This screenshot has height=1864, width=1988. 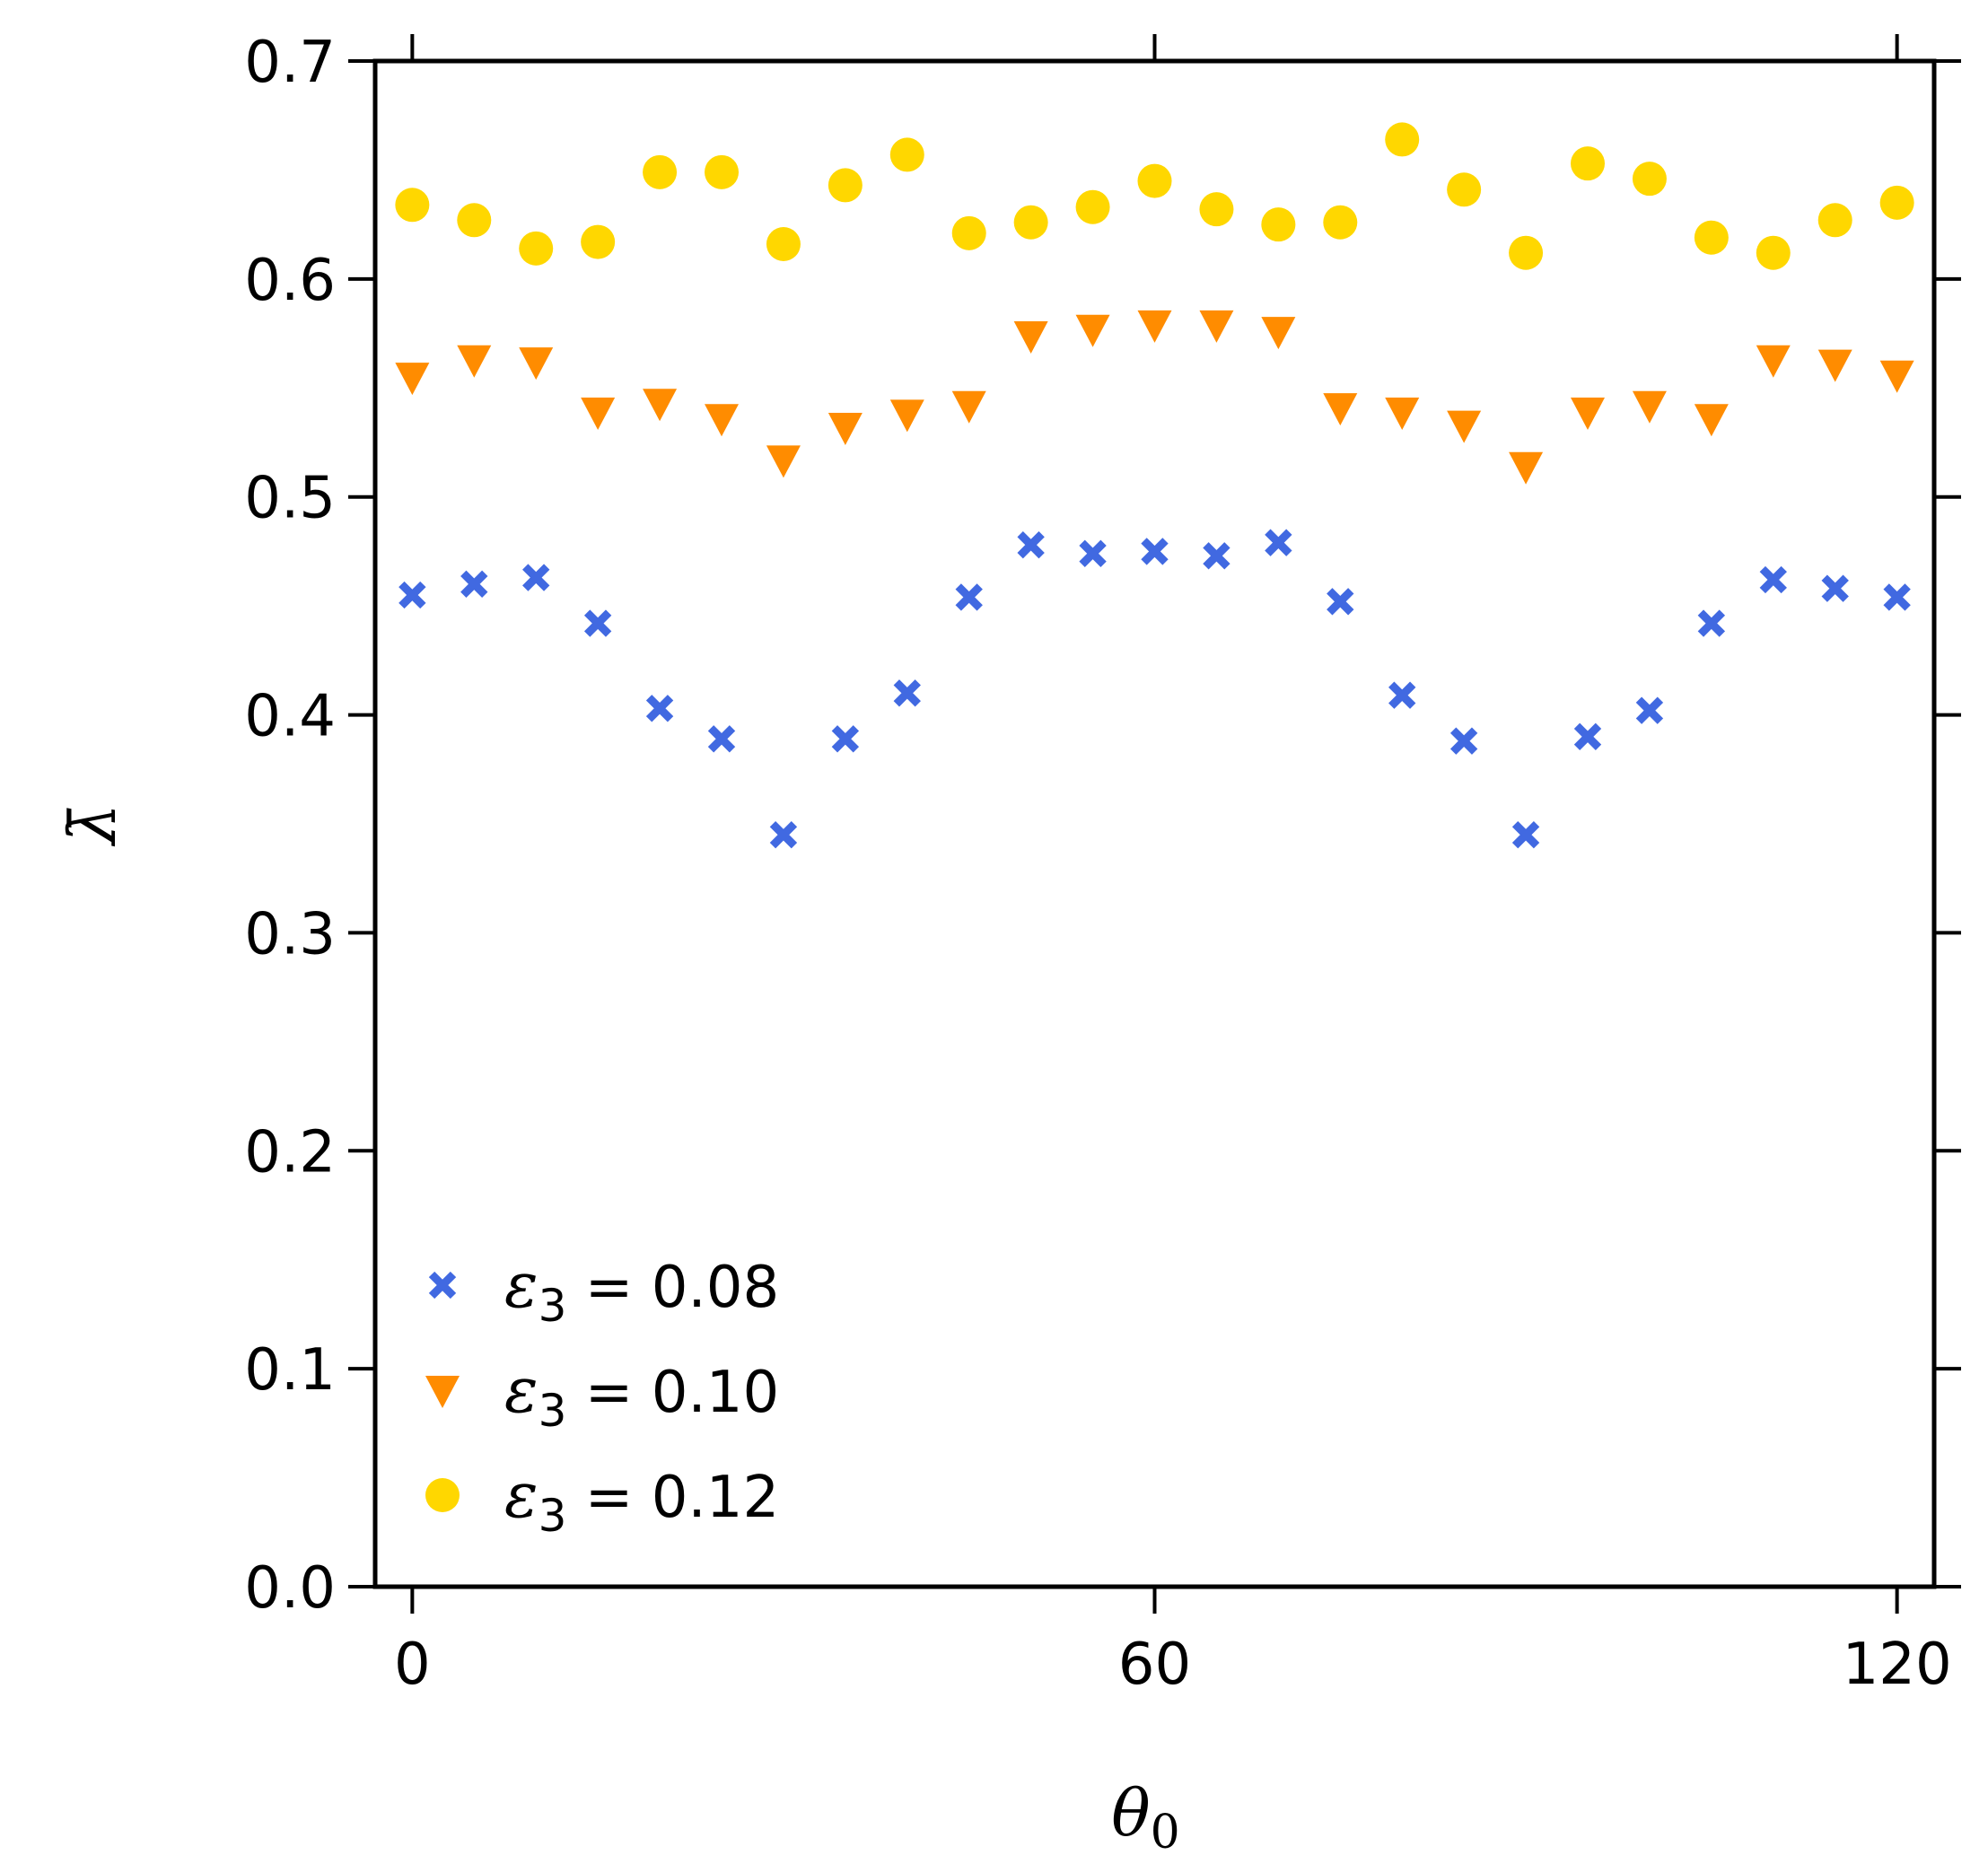 I want to click on x-tick-label: 60, so click(x=1155, y=1665).